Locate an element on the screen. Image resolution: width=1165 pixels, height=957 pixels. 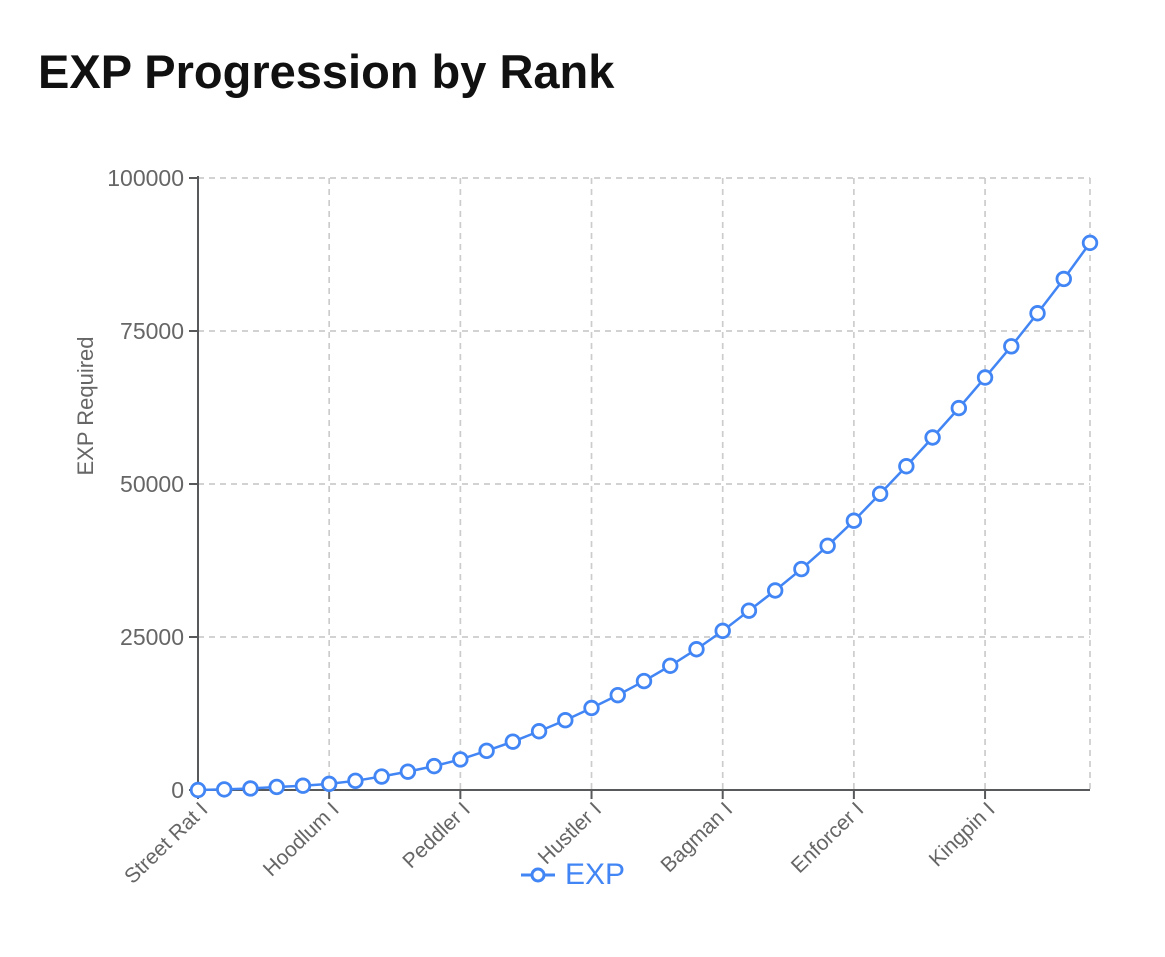
x-tick-label: Hoodlum I is located at coordinates (301, 839).